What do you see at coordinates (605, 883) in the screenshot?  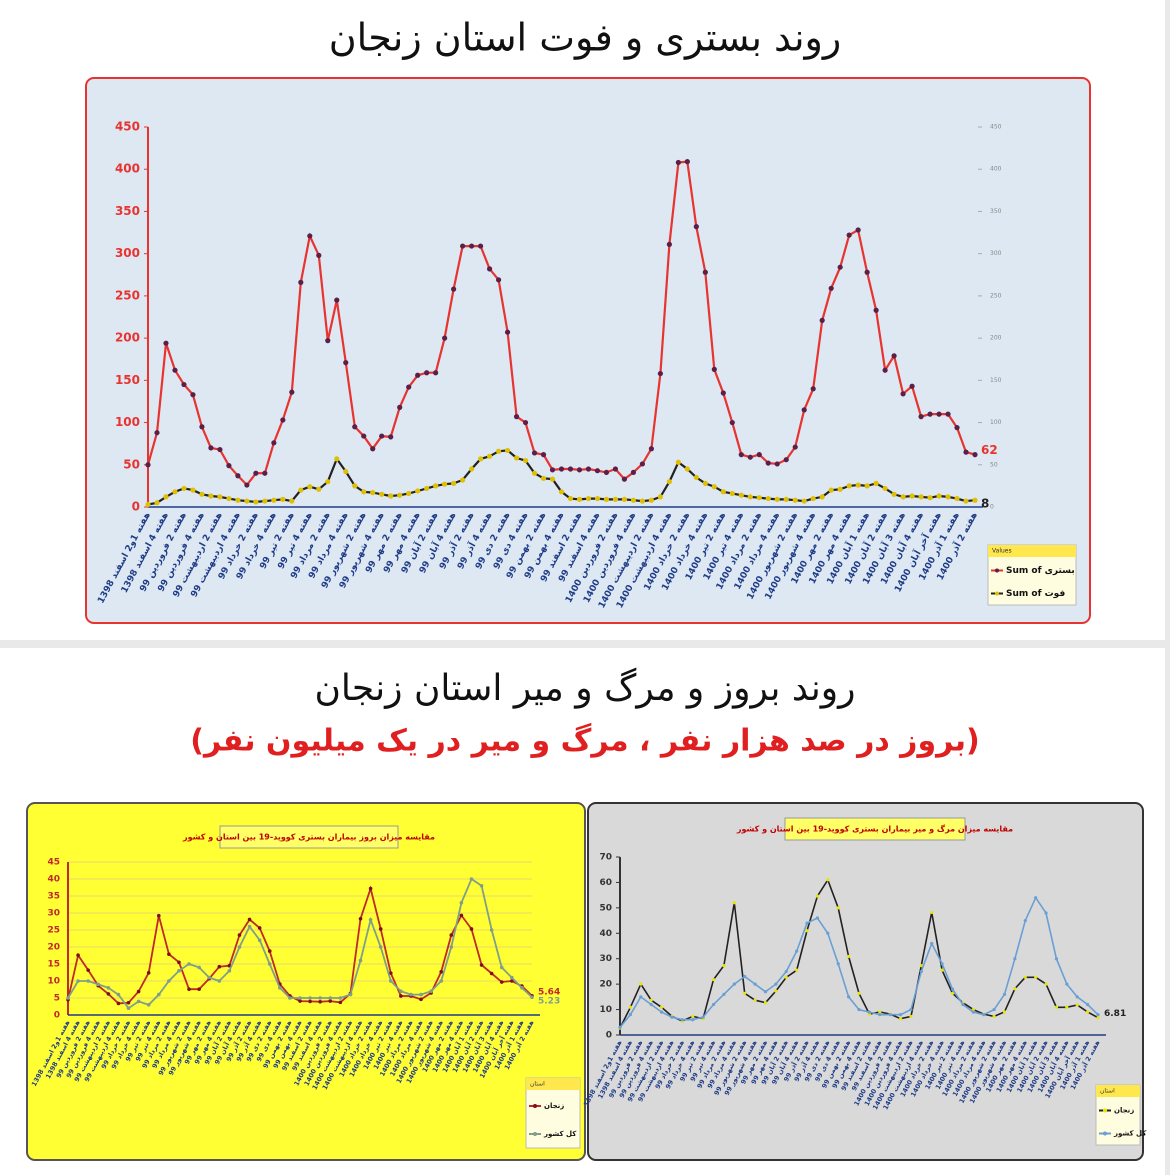 I see `y-tick-label: 60` at bounding box center [605, 883].